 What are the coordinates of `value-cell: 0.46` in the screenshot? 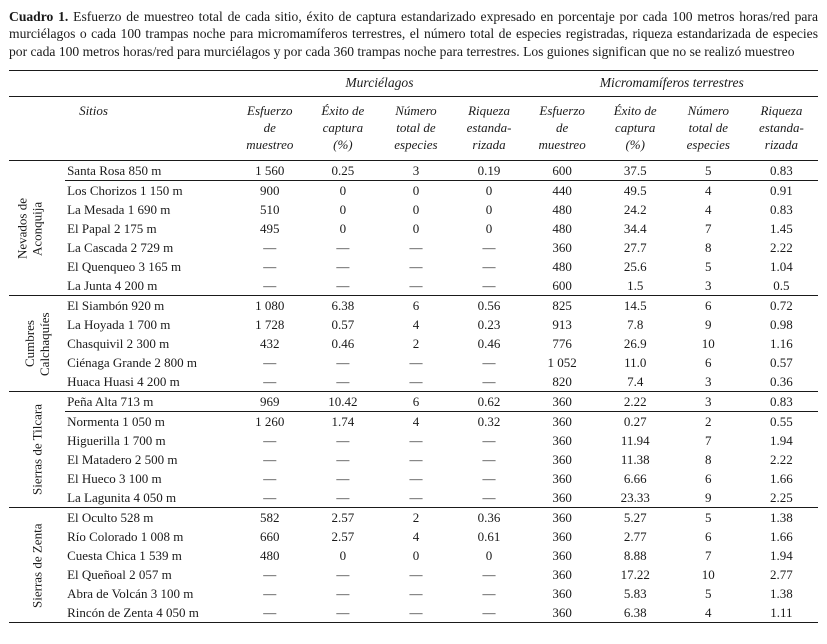 It's located at (343, 343).